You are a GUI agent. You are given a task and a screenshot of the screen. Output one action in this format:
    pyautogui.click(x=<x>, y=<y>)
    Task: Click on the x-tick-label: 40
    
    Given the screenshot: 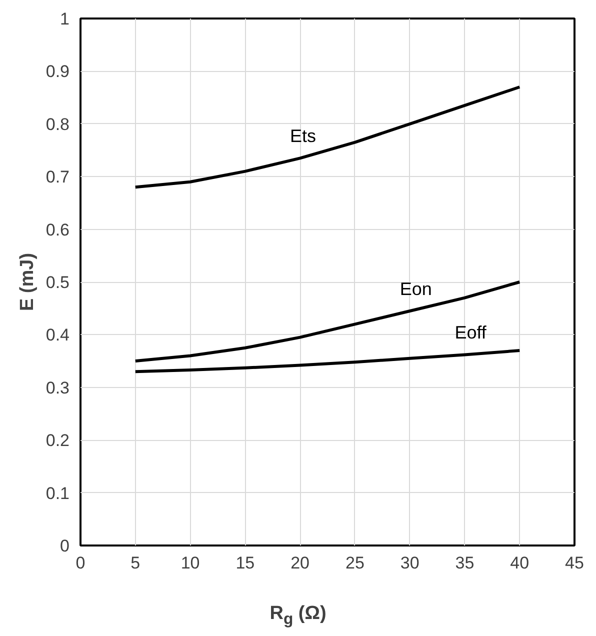 What is the action you would take?
    pyautogui.click(x=520, y=563)
    